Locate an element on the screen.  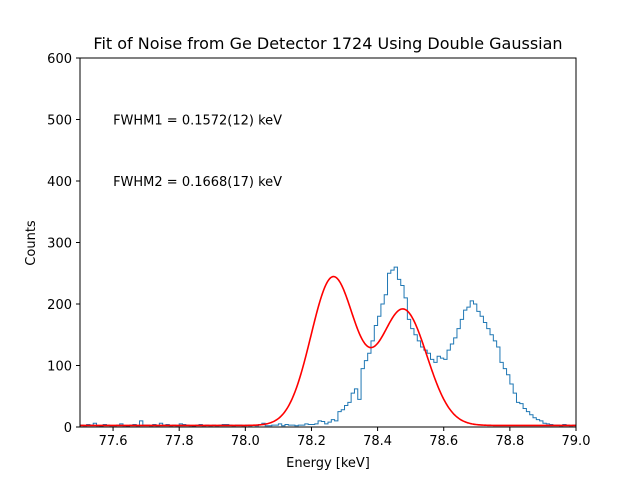
y-axis-label: Counts is located at coordinates (31, 243).